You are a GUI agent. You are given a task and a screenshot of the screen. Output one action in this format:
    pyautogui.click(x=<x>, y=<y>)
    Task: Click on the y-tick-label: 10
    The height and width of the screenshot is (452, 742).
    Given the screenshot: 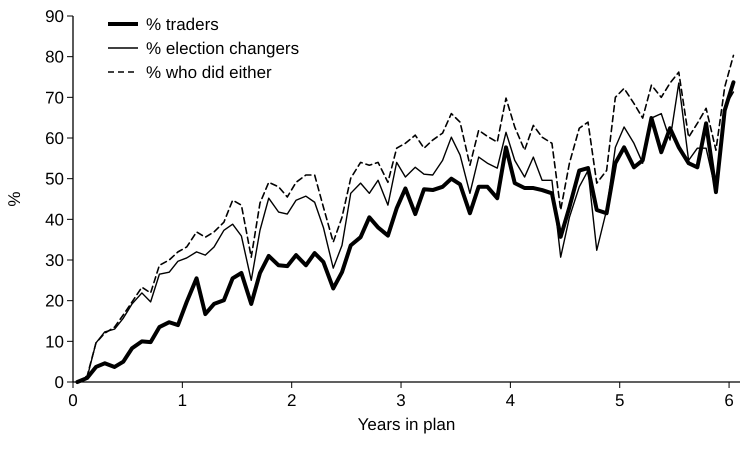 What is the action you would take?
    pyautogui.click(x=54, y=342)
    